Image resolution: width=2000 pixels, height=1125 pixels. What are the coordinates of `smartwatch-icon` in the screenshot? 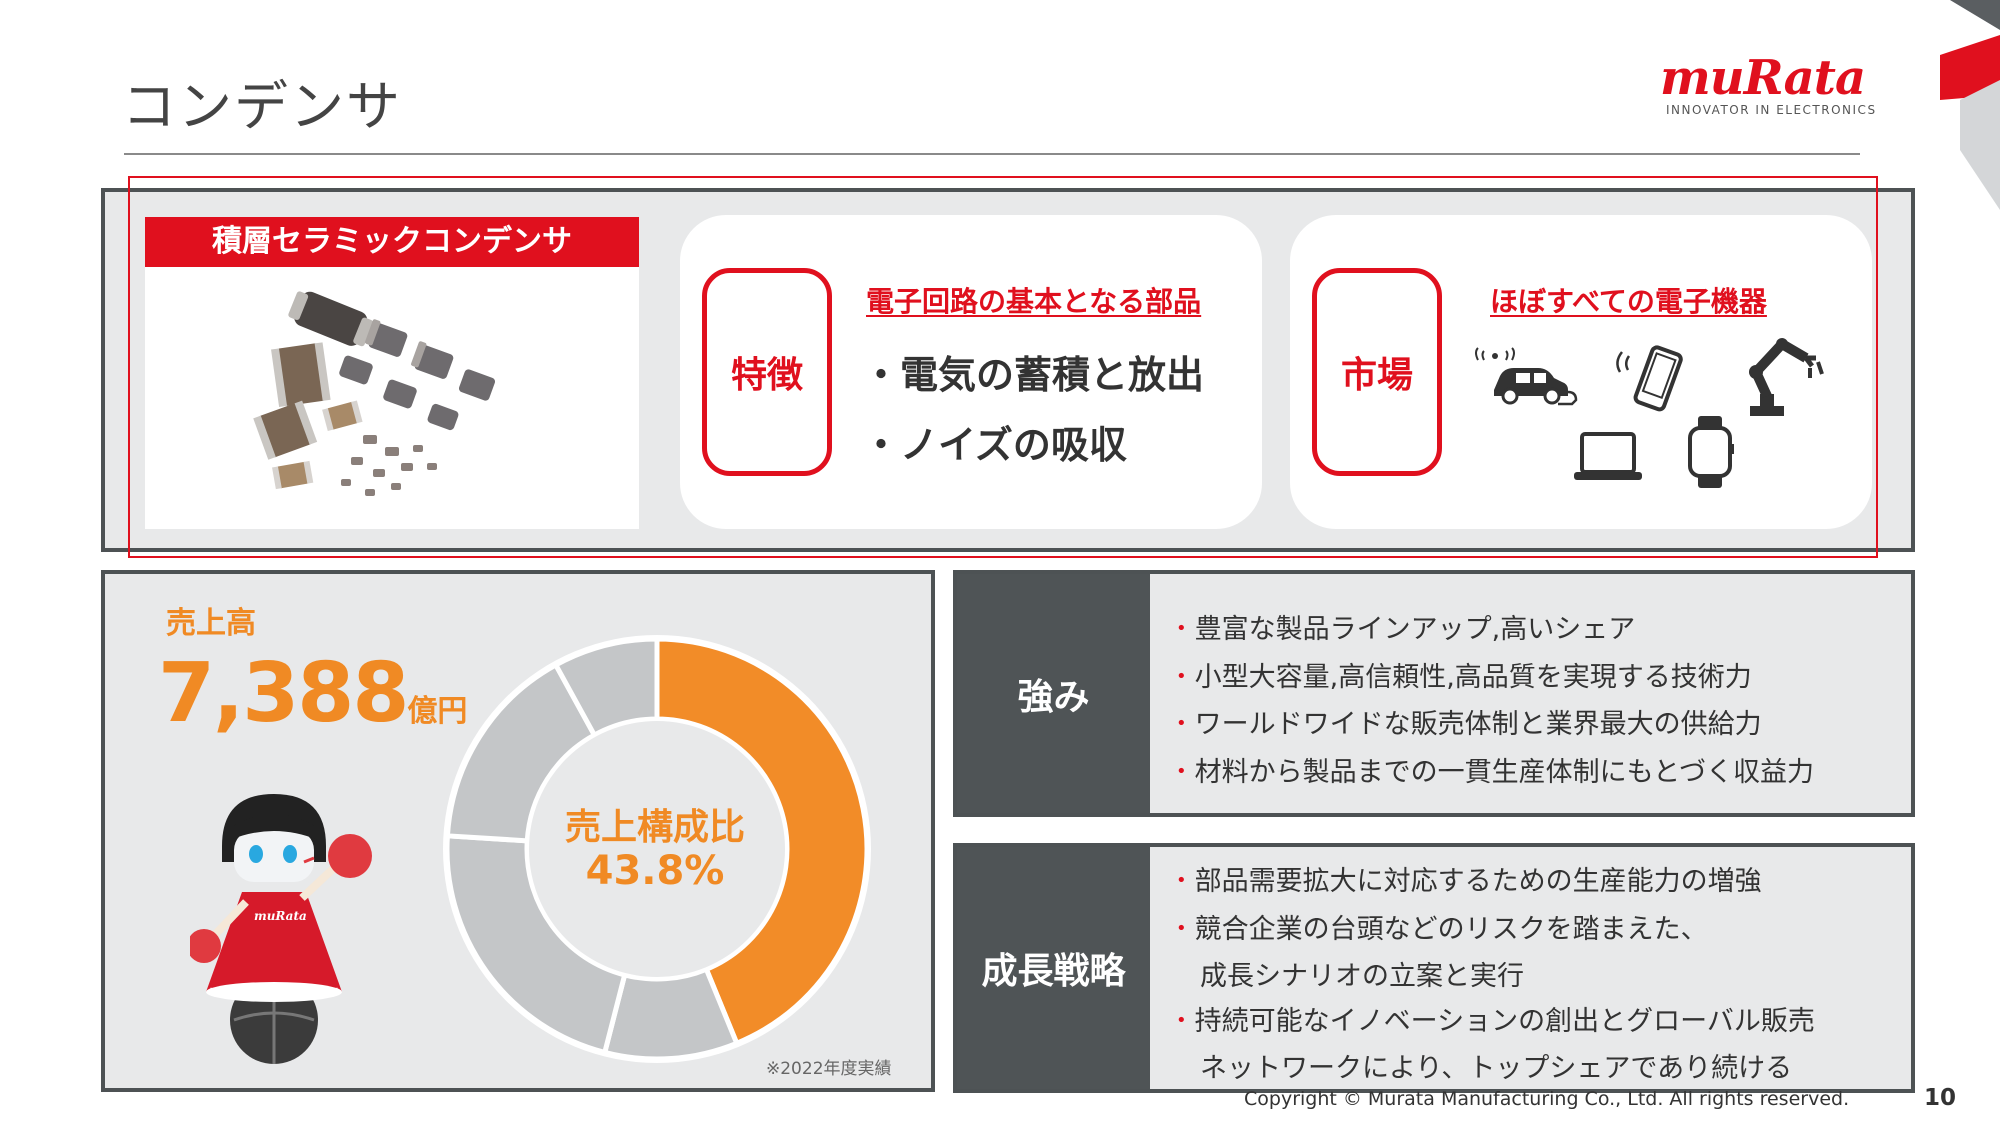 It's located at (1711, 452).